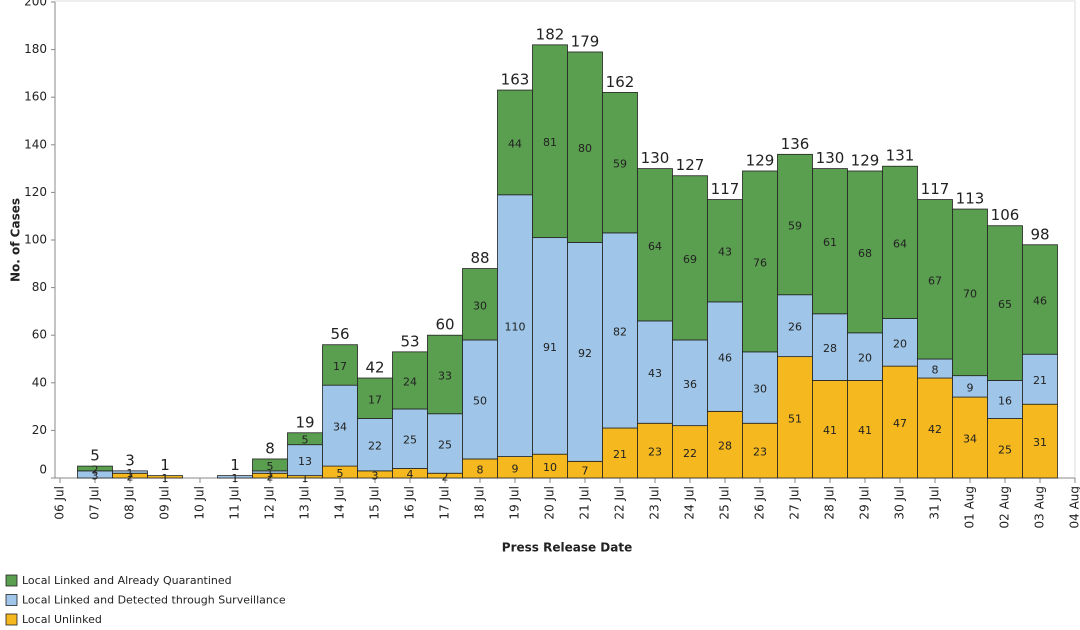  Describe the element at coordinates (1005, 507) in the screenshot. I see `x-tick-label: 02 Aug` at that location.